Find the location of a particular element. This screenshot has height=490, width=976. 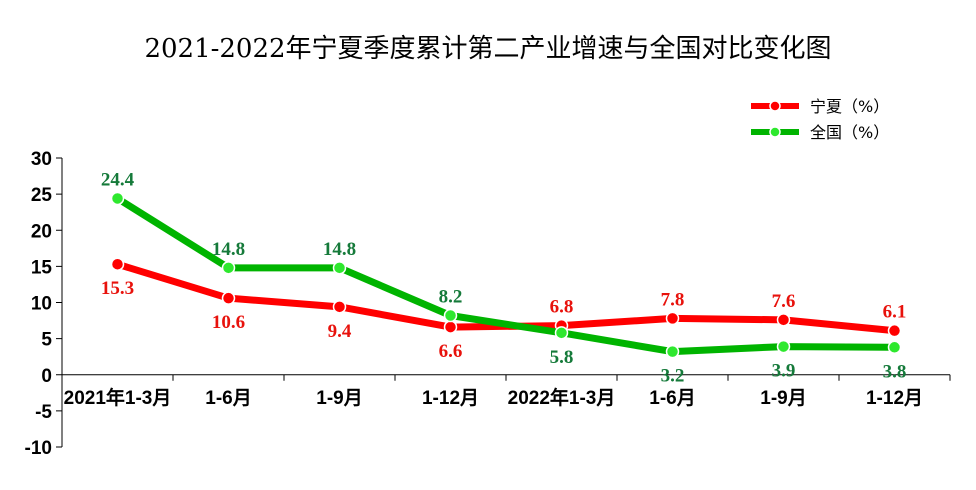

chart-title: 2021-2022年宁夏季度累计第二产业增速与全国对比变化图 is located at coordinates (487, 49).